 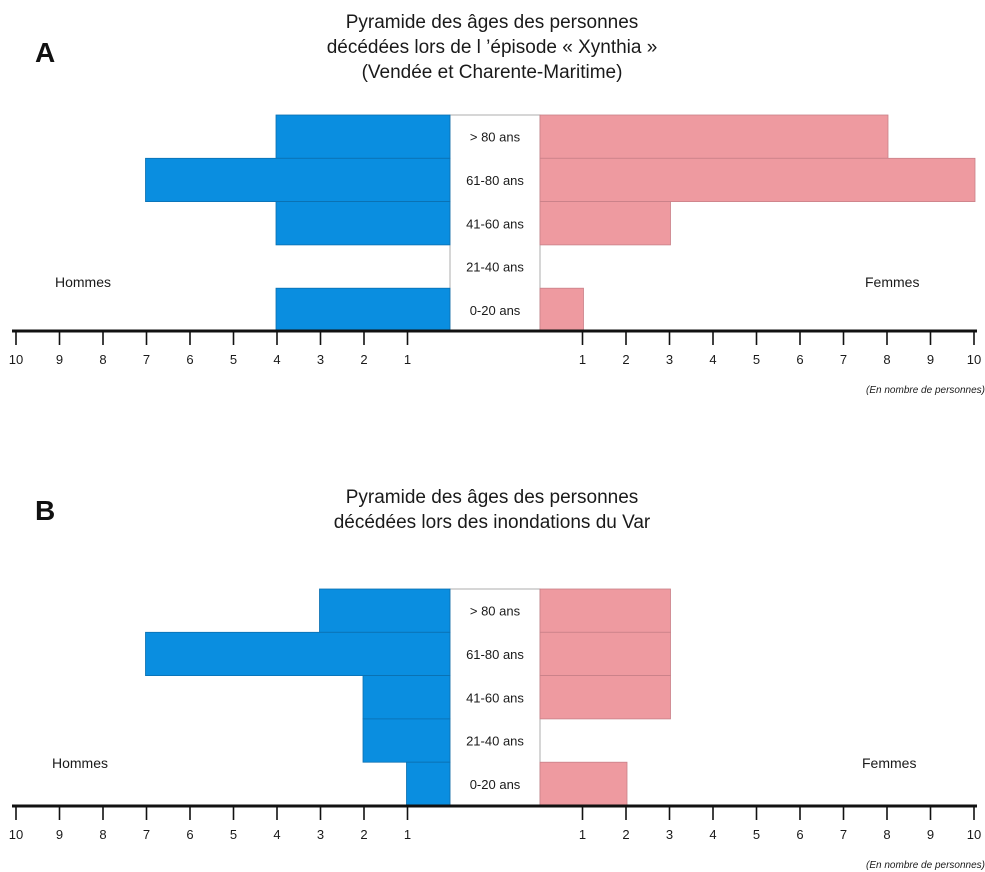 I want to click on panel-letter: B, so click(x=45, y=510).